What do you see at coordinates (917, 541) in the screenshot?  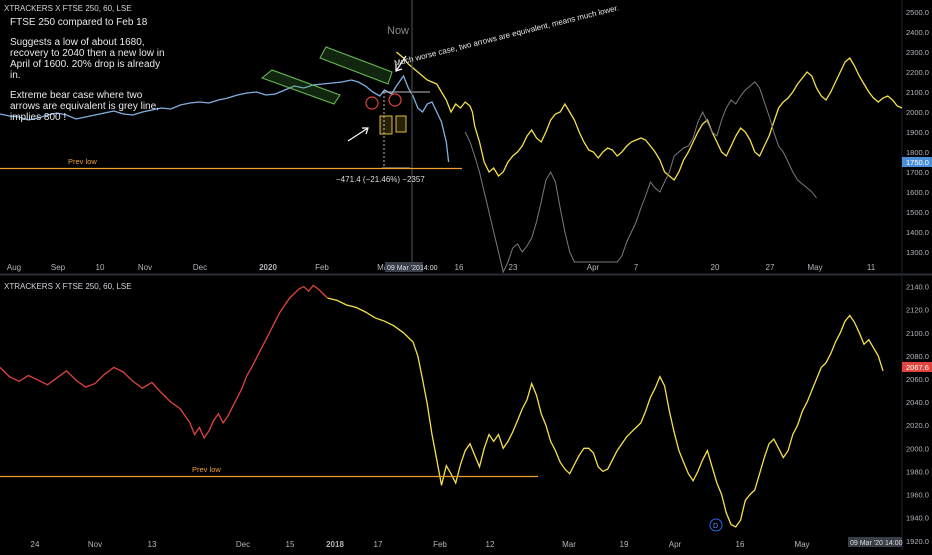 I see `bottom-y-tick-label: 1920.0` at bounding box center [917, 541].